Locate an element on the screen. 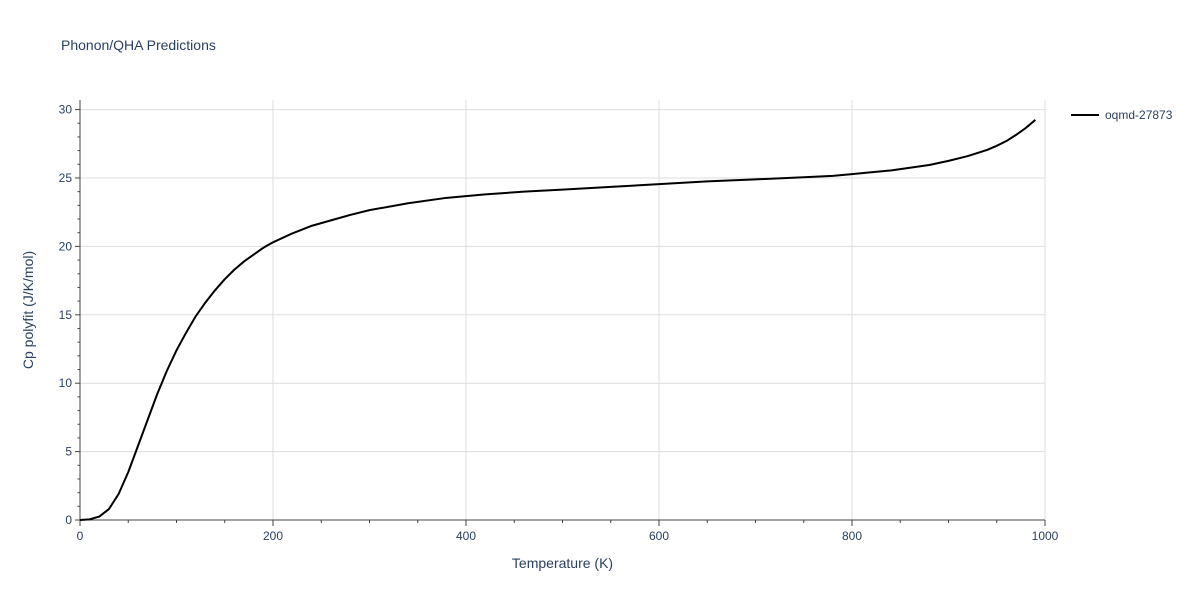 Image resolution: width=1200 pixels, height=605 pixels. y-tick-label: 30 is located at coordinates (66, 110).